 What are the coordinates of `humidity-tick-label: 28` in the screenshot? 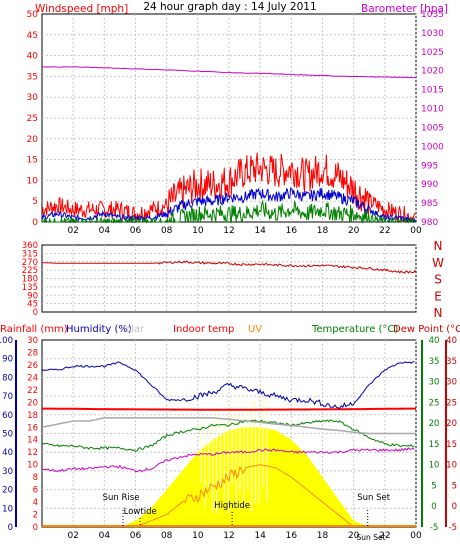 It's located at (32, 353).